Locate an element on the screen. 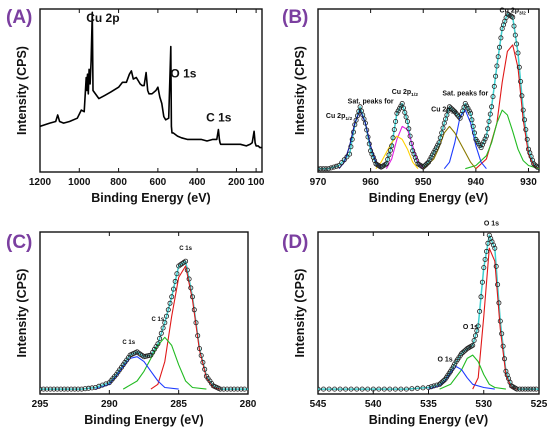  panel-label: (C) is located at coordinates (19, 242).